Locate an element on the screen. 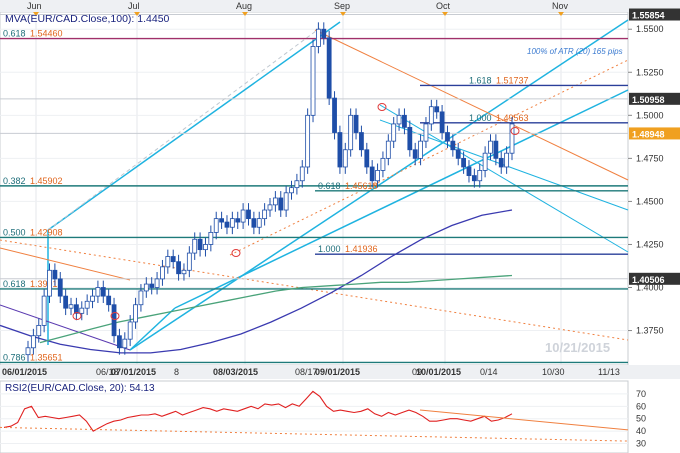 Image resolution: width=680 pixels, height=453 pixels. rsi-tick-label: 60 is located at coordinates (641, 406).